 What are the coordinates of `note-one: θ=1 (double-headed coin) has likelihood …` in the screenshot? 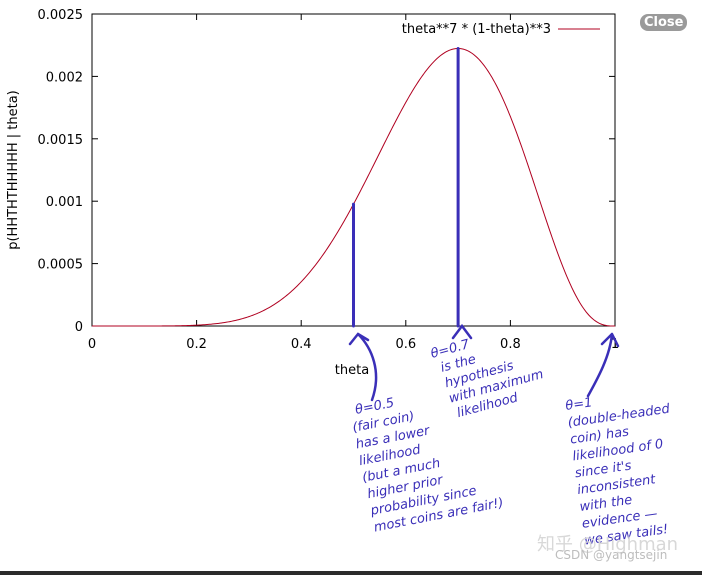 It's located at (627, 466).